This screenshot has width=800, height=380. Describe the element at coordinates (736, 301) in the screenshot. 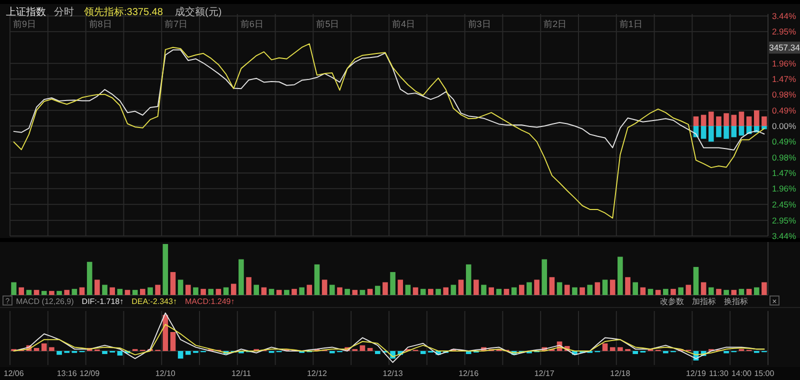

I see `text: 换指标` at that location.